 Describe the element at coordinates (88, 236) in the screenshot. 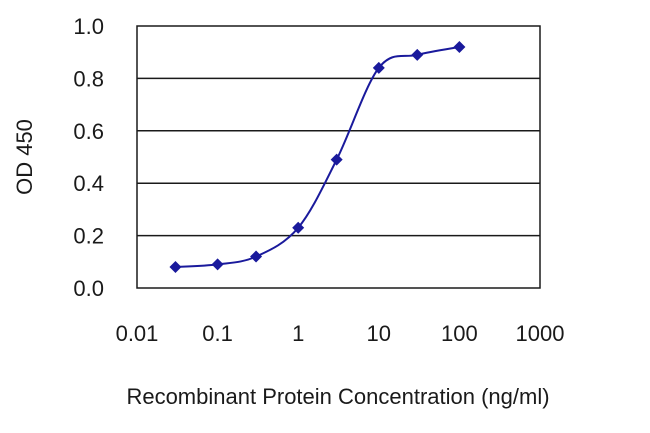

I see `y-tick-label: 0.2` at that location.